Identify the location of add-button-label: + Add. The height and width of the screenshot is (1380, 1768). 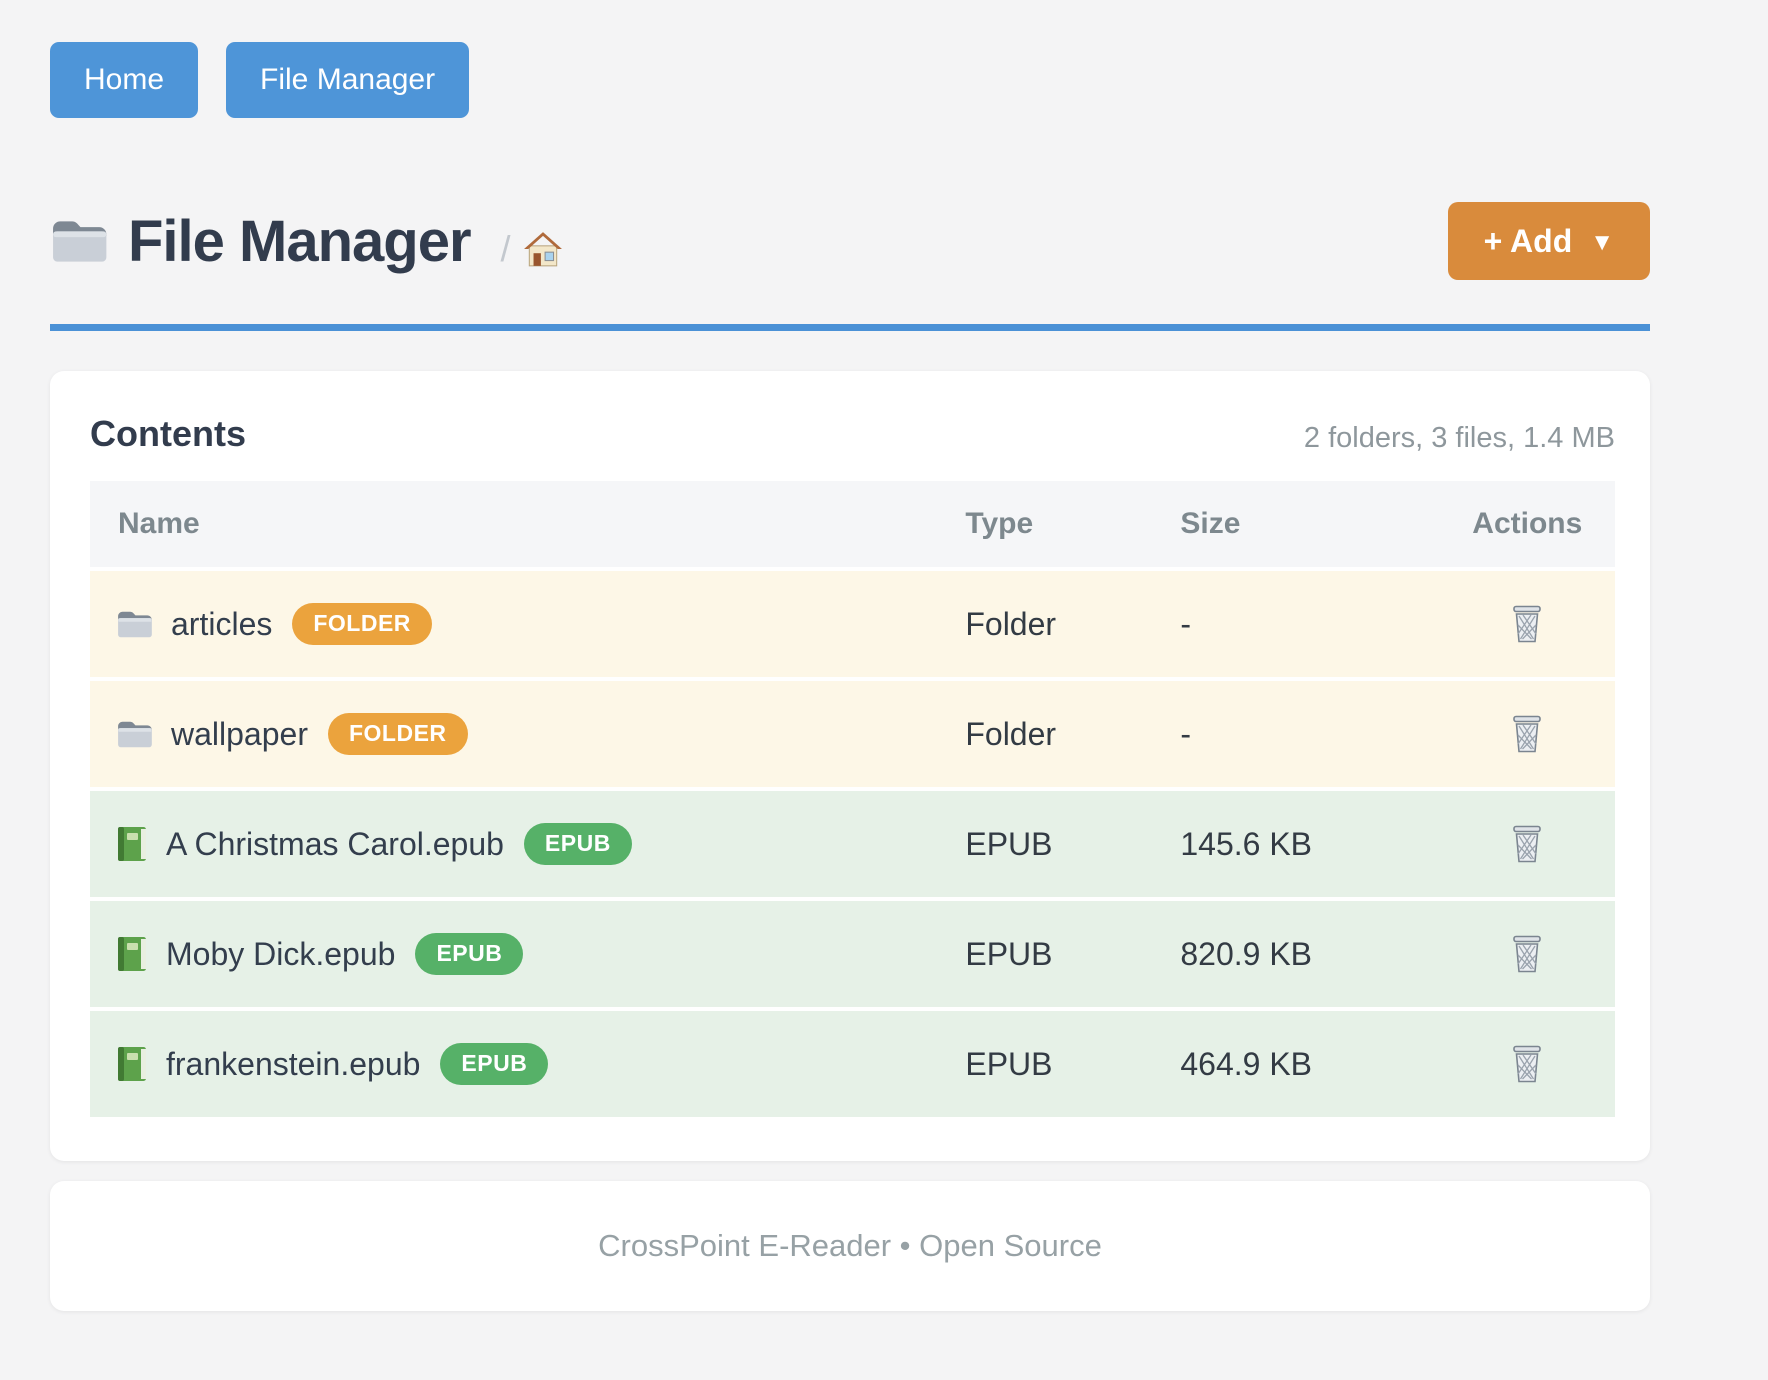
(1528, 240).